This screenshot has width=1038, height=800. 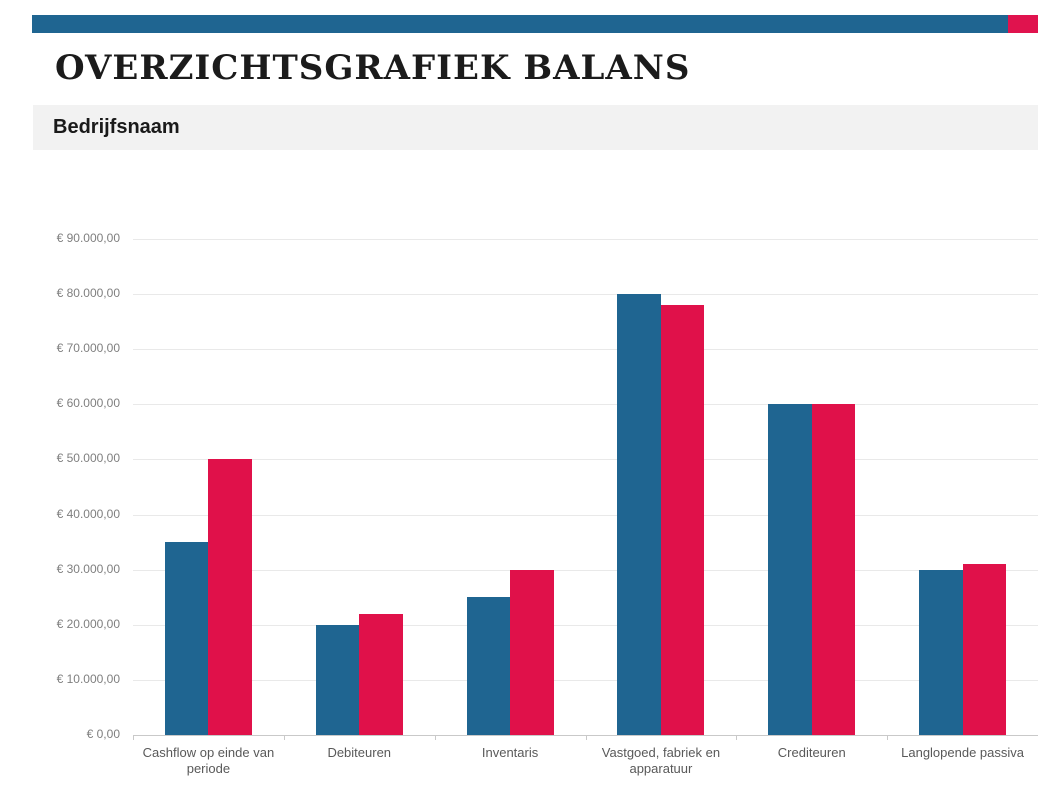 I want to click on y-axis-label: € 0,00, so click(x=103, y=734).